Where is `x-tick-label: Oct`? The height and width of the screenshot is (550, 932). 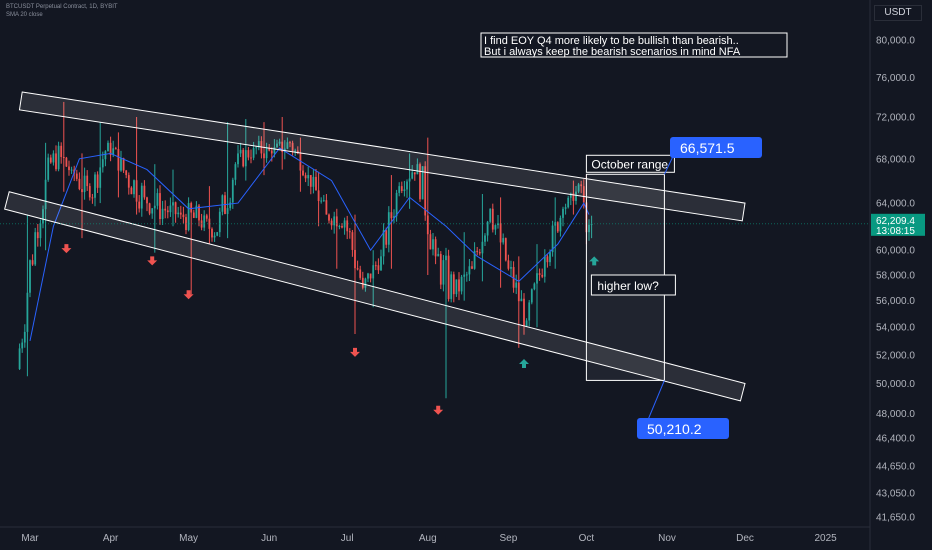
x-tick-label: Oct is located at coordinates (587, 538).